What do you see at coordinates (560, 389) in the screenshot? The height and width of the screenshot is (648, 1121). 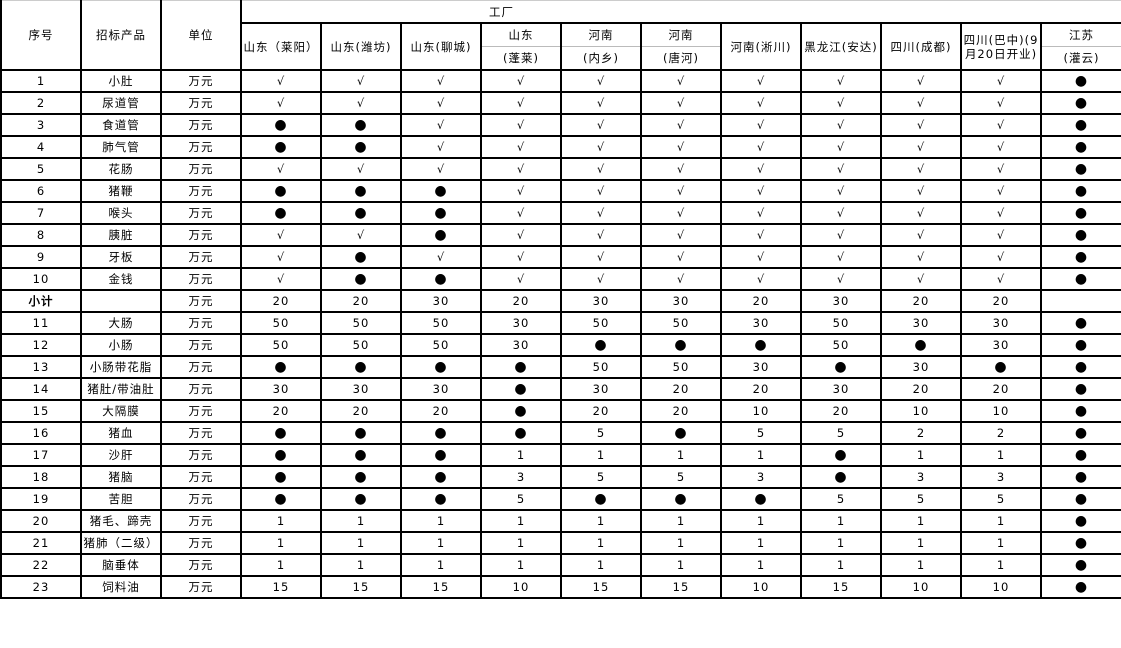 I see `table-row: 14 猪肚/带油肚 万元 30 30 30 ● 30 20 20 30 20 20 ●` at bounding box center [560, 389].